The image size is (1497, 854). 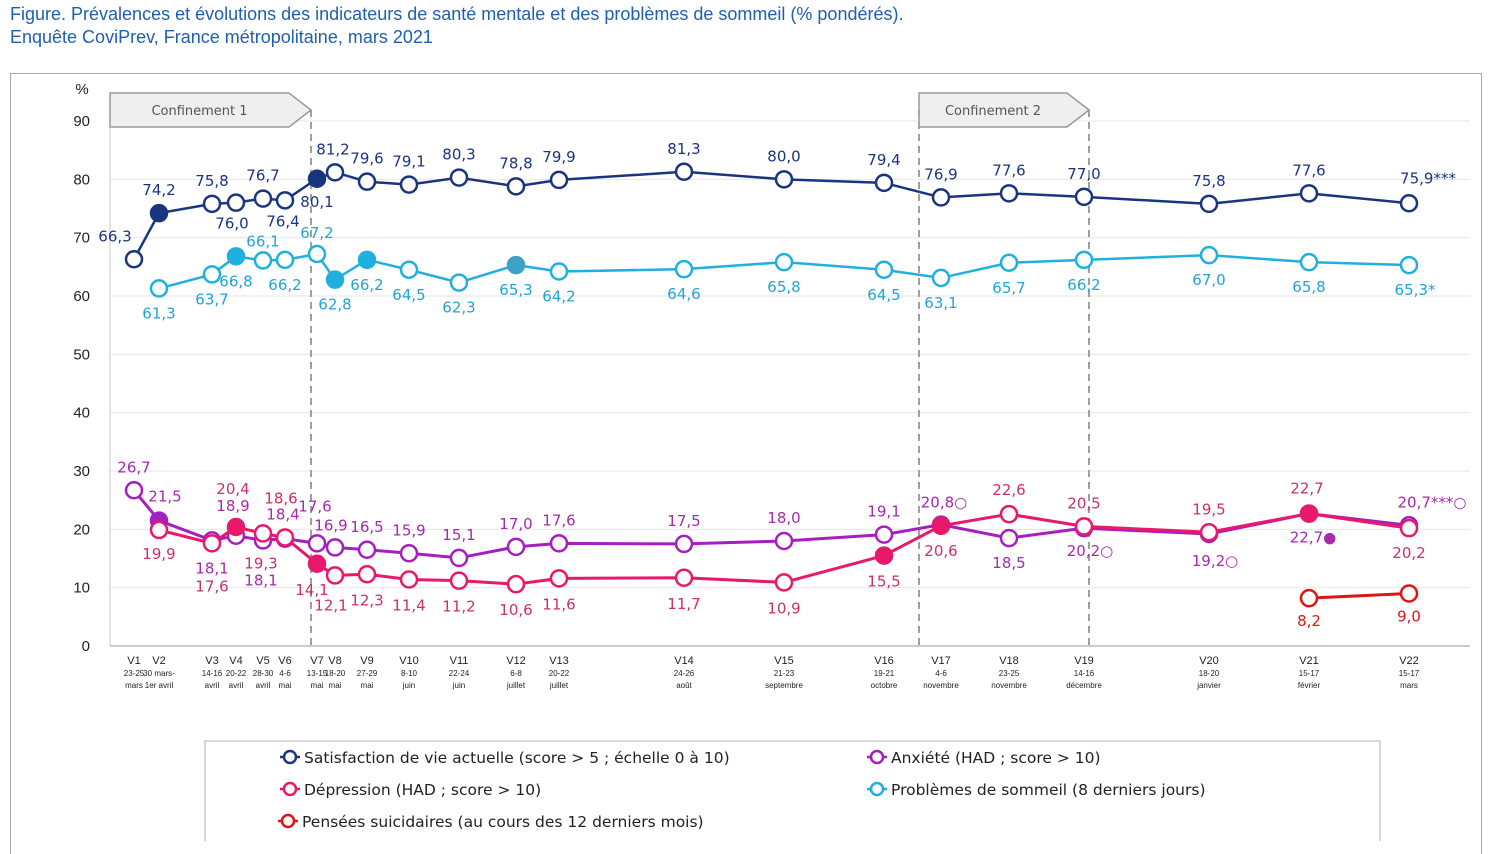 What do you see at coordinates (158, 661) in the screenshot?
I see `x-tick-wave: V2` at bounding box center [158, 661].